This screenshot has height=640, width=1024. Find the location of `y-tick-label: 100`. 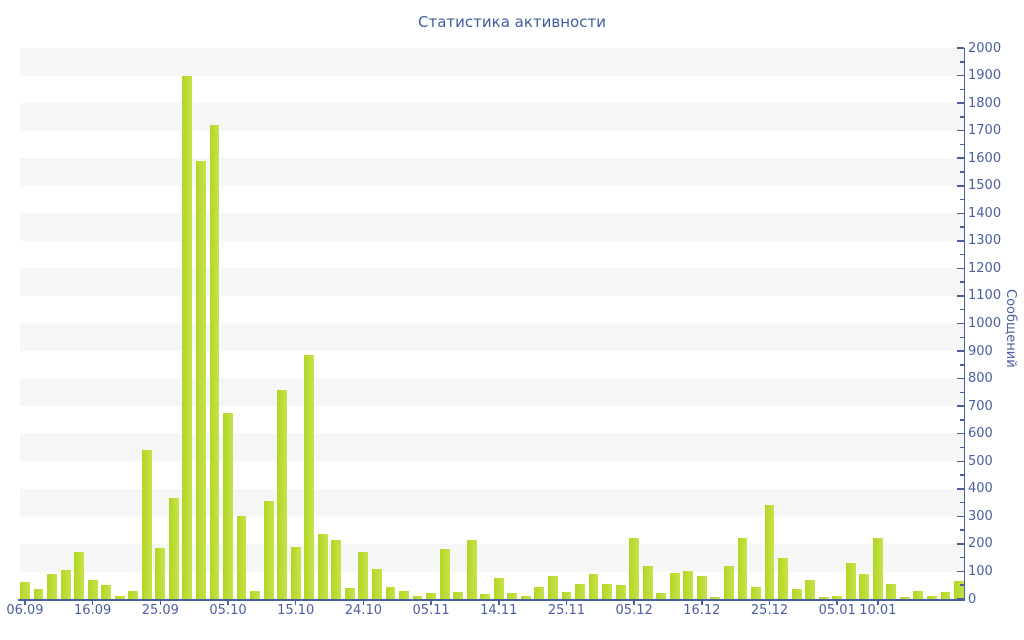

y-tick-label: 100 is located at coordinates (980, 571).